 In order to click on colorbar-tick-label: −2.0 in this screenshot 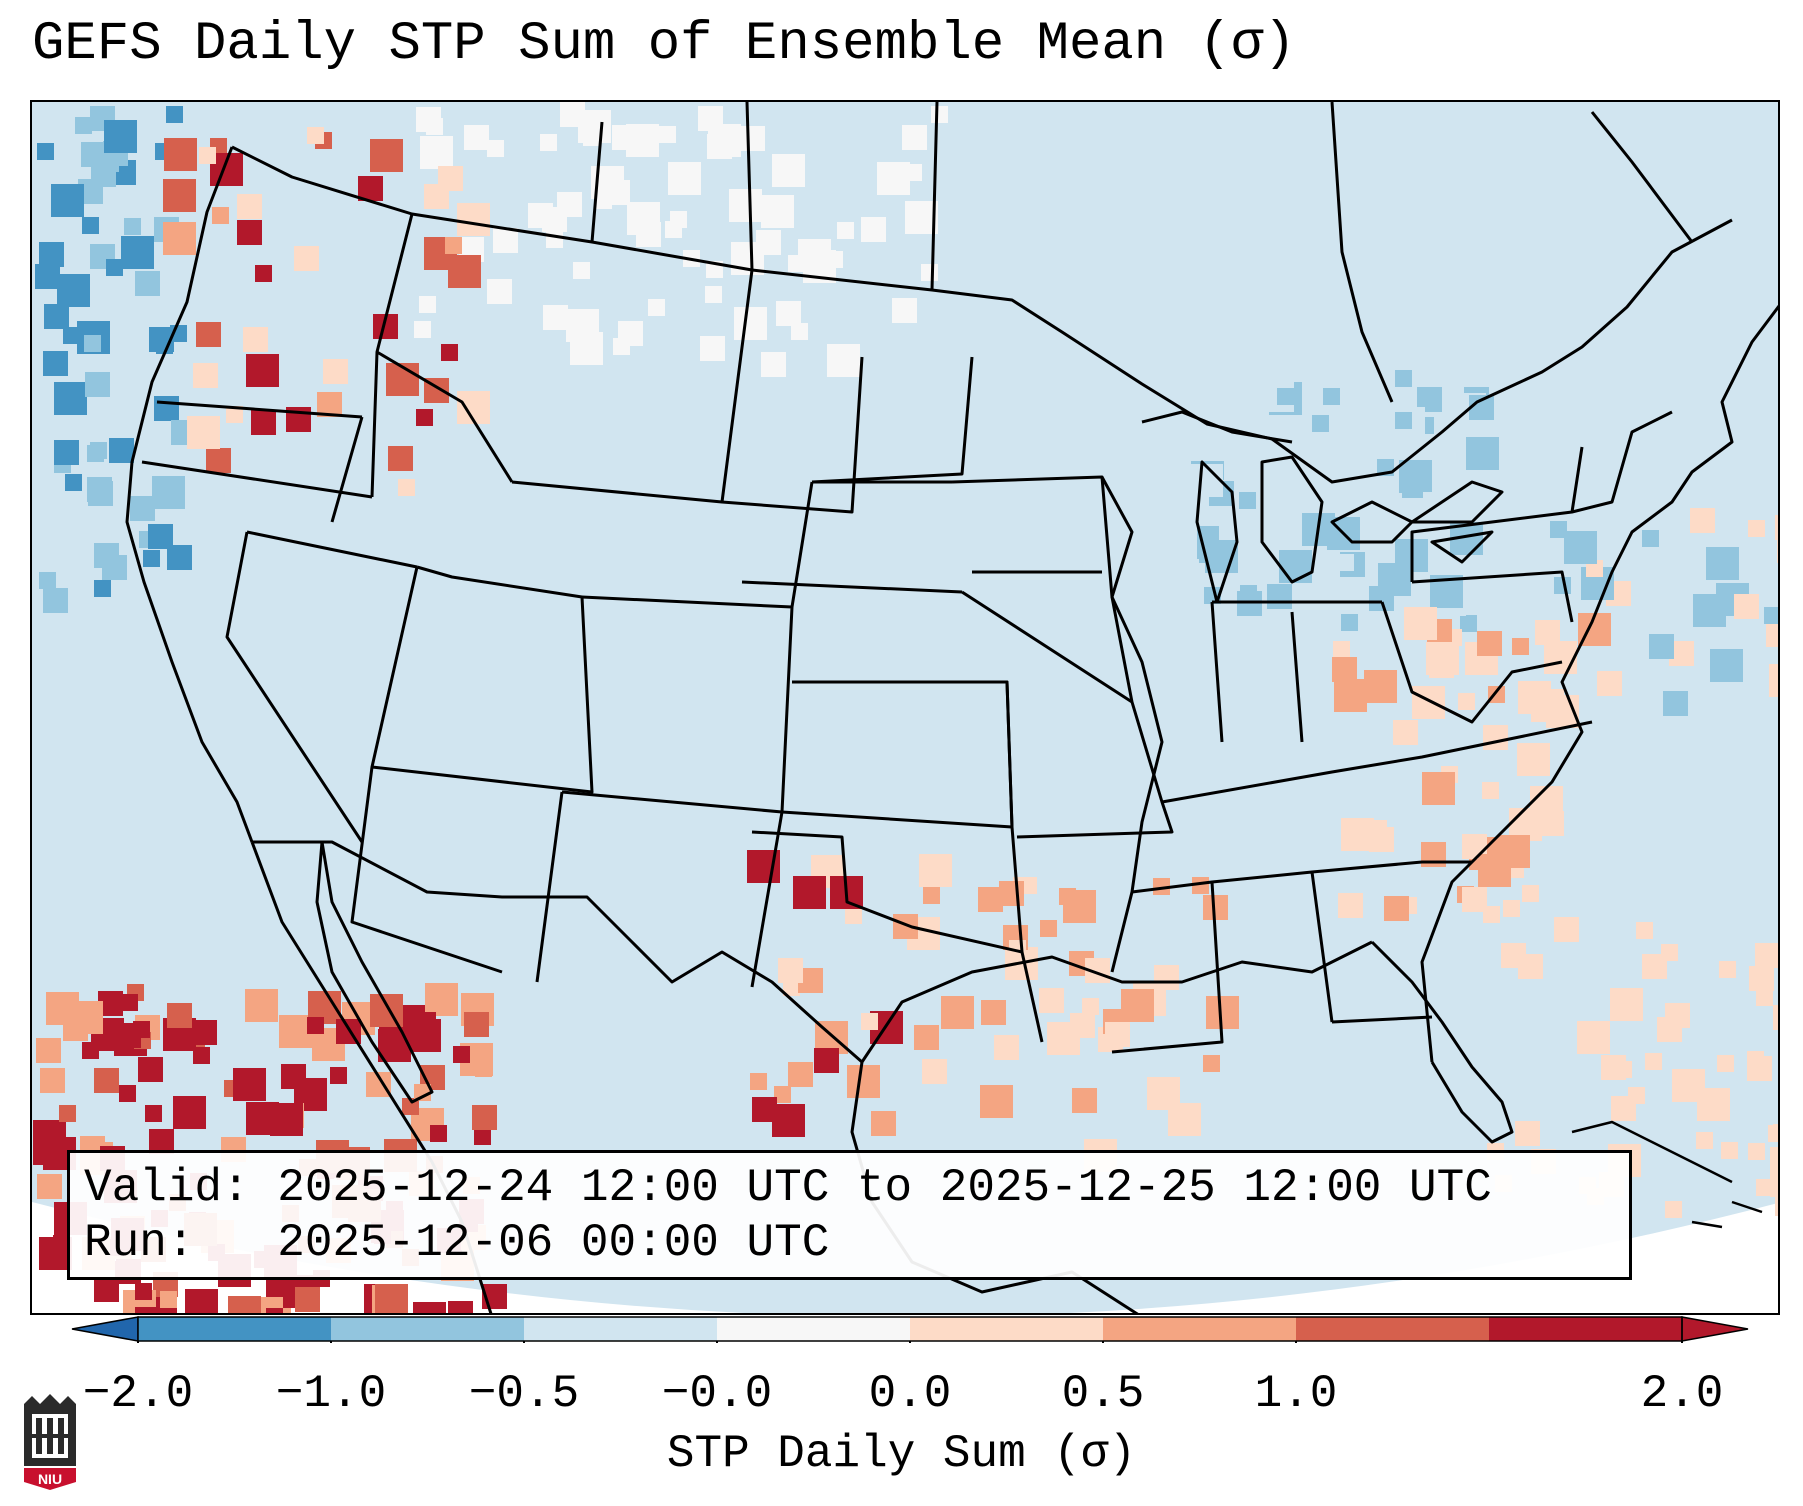, I will do `click(138, 1394)`.